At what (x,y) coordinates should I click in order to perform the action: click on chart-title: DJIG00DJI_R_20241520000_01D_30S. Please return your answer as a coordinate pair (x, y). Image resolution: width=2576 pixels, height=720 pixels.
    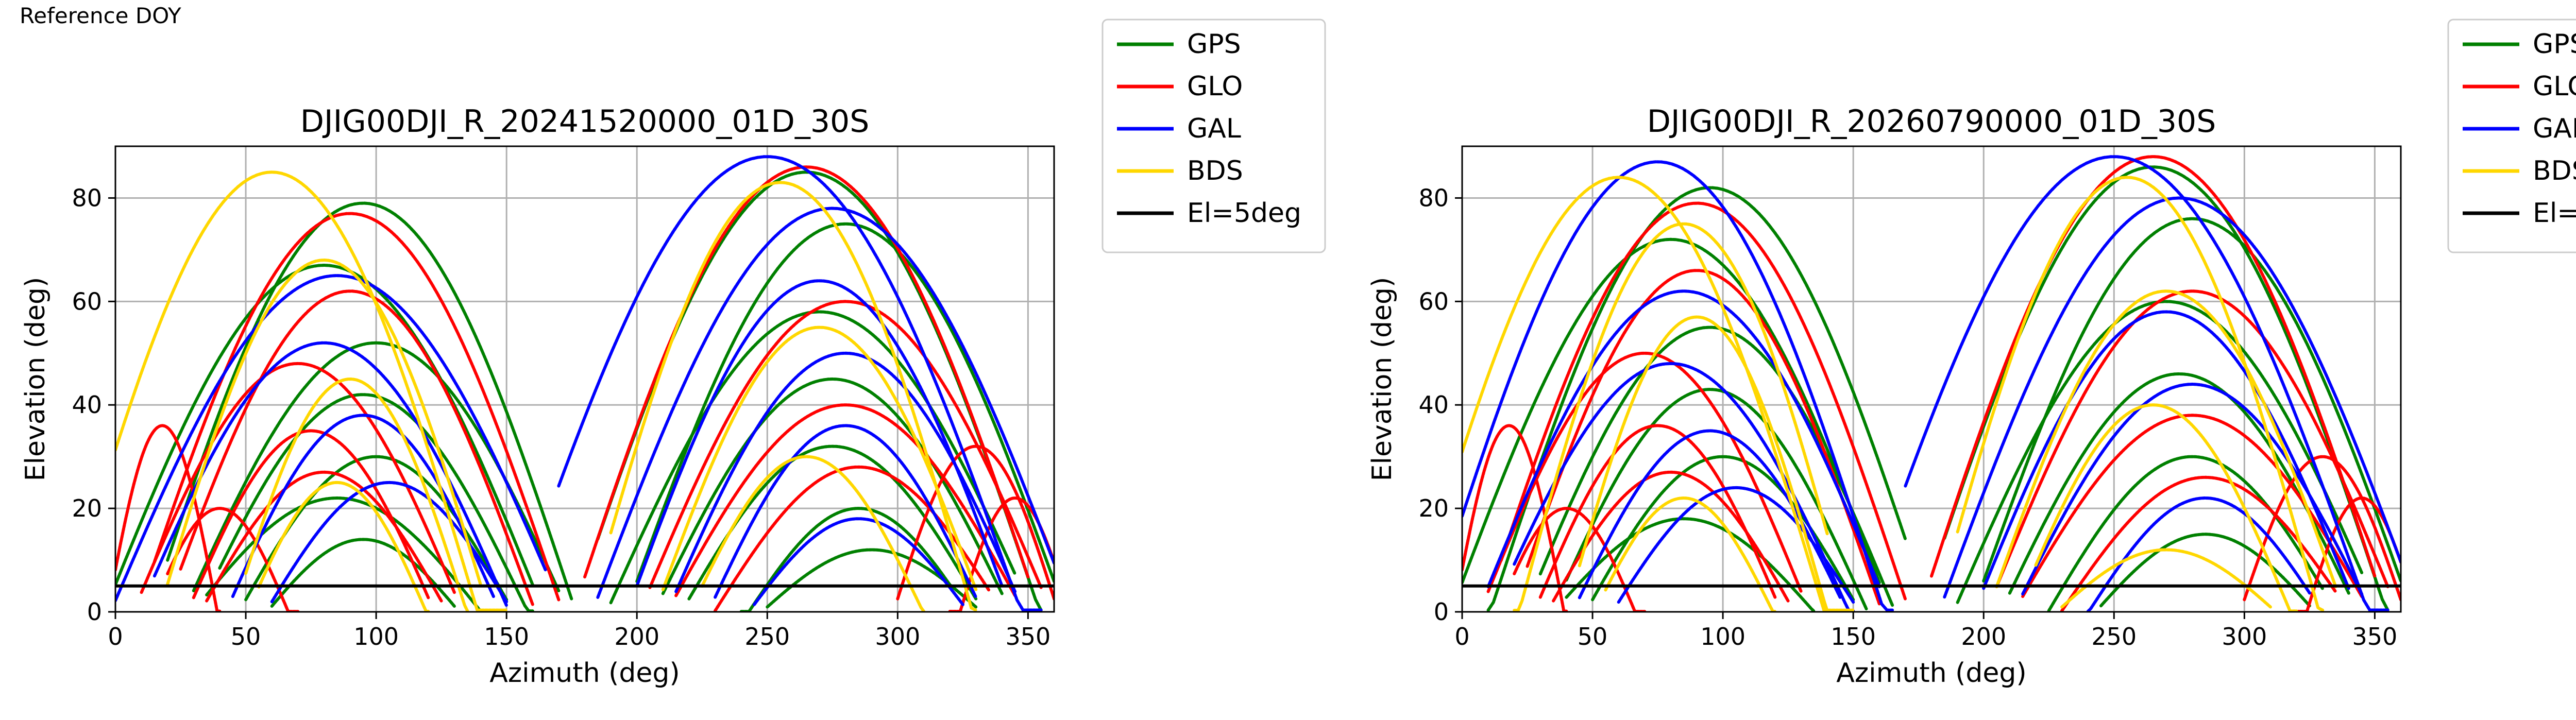
    Looking at the image, I should click on (585, 122).